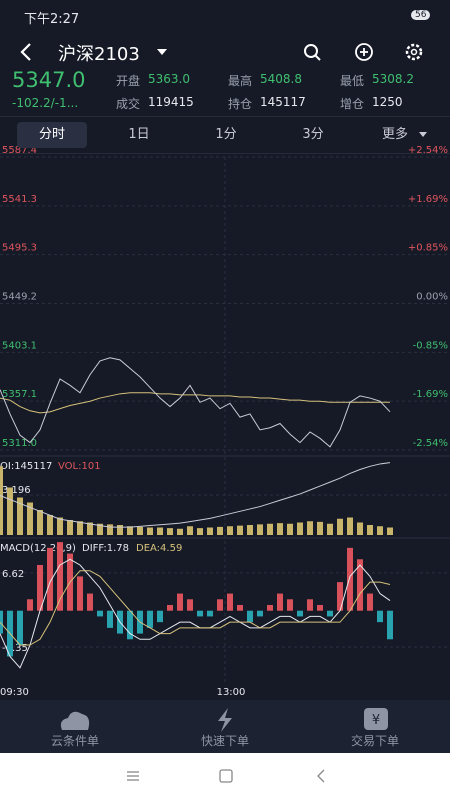 This screenshot has width=450, height=800. I want to click on tab: 1分, so click(226, 134).